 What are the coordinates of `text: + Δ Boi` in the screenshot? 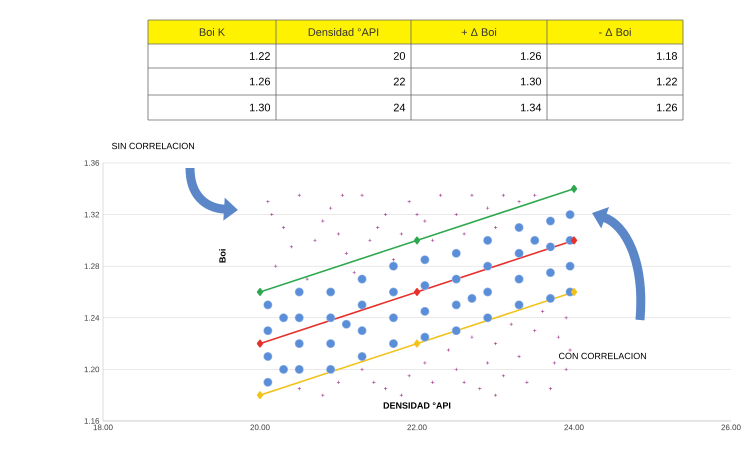 It's located at (479, 32).